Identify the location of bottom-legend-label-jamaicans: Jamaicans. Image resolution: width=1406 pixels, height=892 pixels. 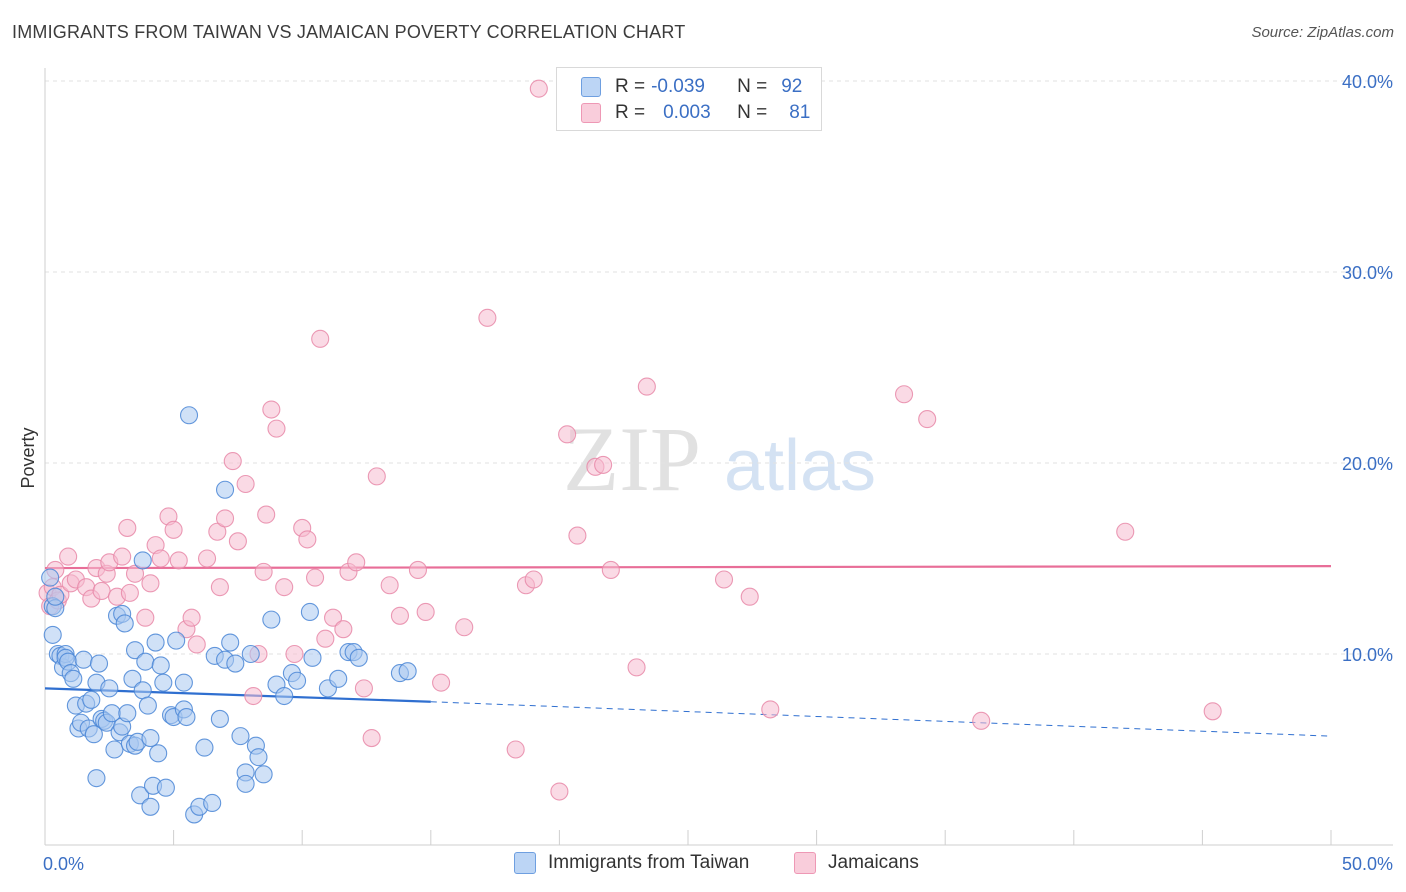
(873, 862).